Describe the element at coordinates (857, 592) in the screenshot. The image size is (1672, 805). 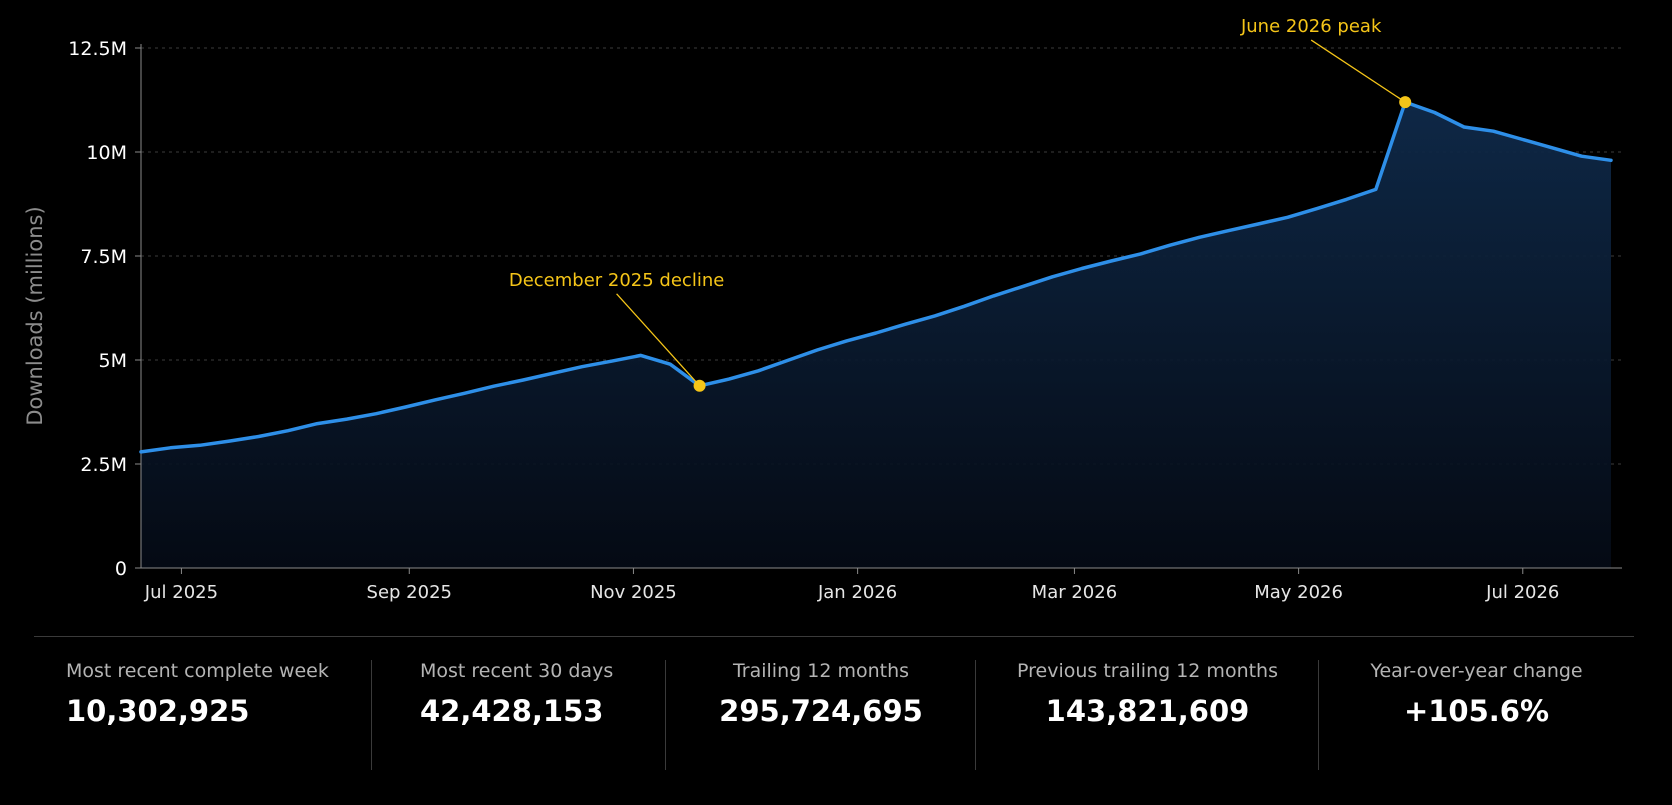
I see `x-tick-label: Jan 2026` at that location.